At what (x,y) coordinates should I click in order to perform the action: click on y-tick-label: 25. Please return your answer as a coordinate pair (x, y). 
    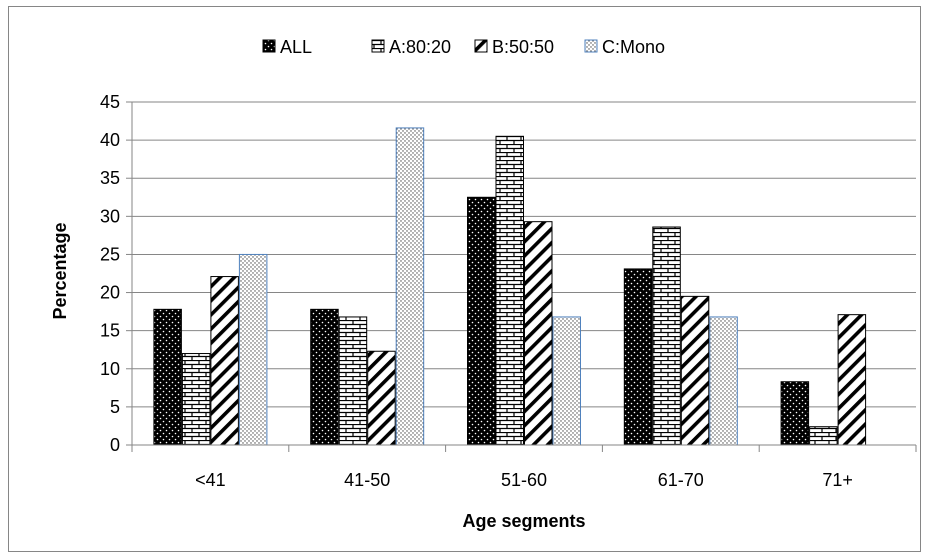
    Looking at the image, I should click on (110, 254).